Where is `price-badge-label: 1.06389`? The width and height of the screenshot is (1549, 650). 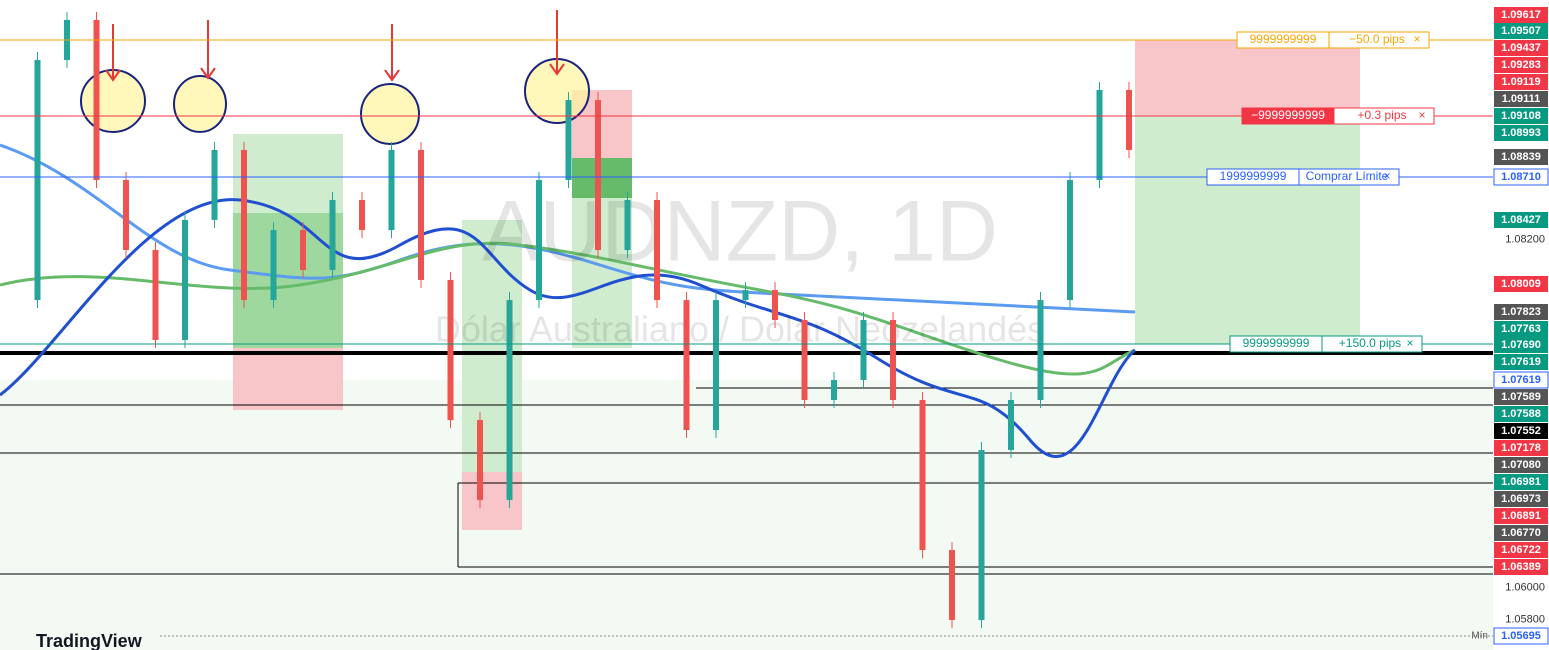
price-badge-label: 1.06389 is located at coordinates (1521, 567).